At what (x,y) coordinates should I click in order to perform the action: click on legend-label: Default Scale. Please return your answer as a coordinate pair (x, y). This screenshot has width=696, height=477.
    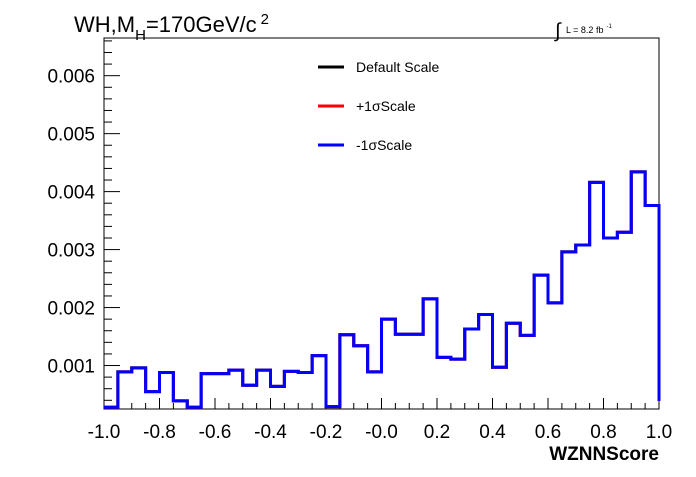
    Looking at the image, I should click on (397, 67).